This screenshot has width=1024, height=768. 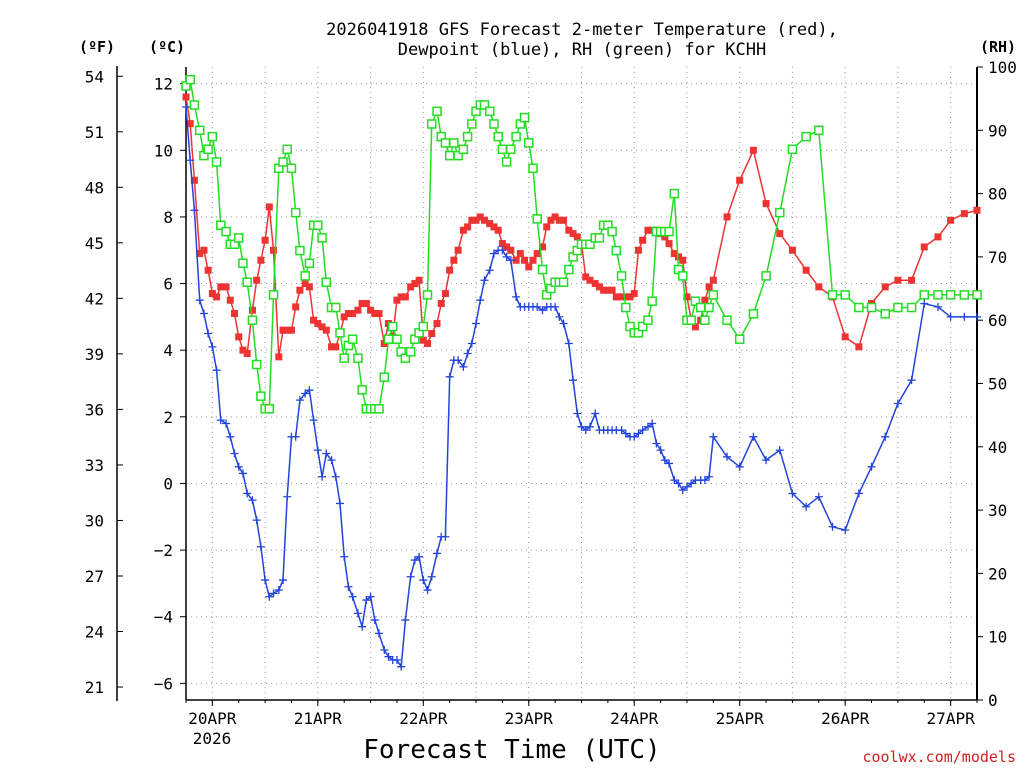 What do you see at coordinates (582, 50) in the screenshot?
I see `chart-title-line2: Dewpoint (blue), RH (green) for KCHH` at bounding box center [582, 50].